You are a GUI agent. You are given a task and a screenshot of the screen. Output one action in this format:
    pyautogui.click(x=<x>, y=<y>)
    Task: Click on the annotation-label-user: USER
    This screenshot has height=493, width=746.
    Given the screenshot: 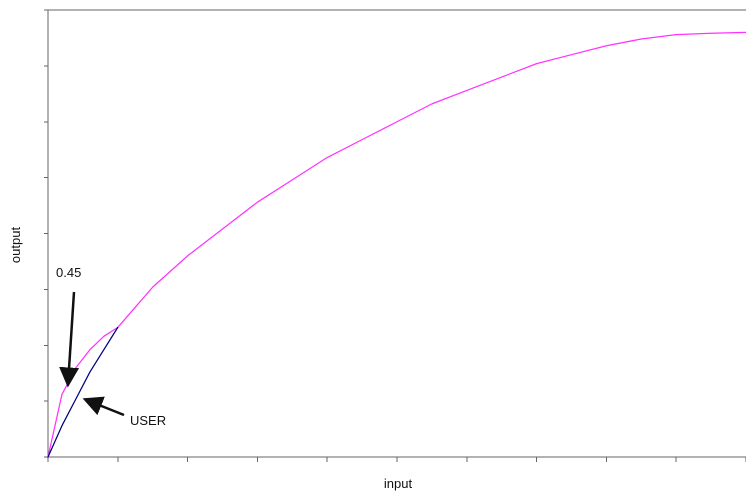 What is the action you would take?
    pyautogui.click(x=148, y=420)
    